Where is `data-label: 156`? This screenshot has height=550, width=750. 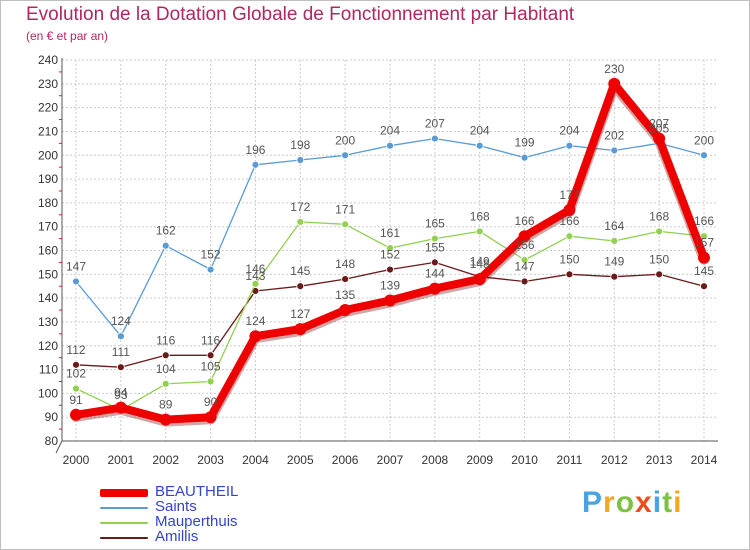
data-label: 156 is located at coordinates (525, 245).